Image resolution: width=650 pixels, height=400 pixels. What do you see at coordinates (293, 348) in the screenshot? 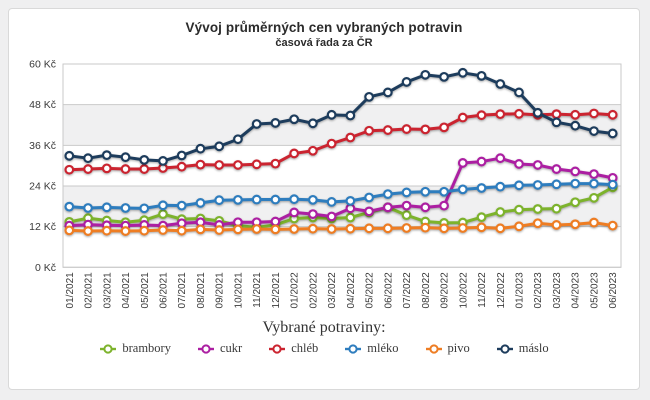
I see `legend-item-chléb: chléb` at bounding box center [293, 348].